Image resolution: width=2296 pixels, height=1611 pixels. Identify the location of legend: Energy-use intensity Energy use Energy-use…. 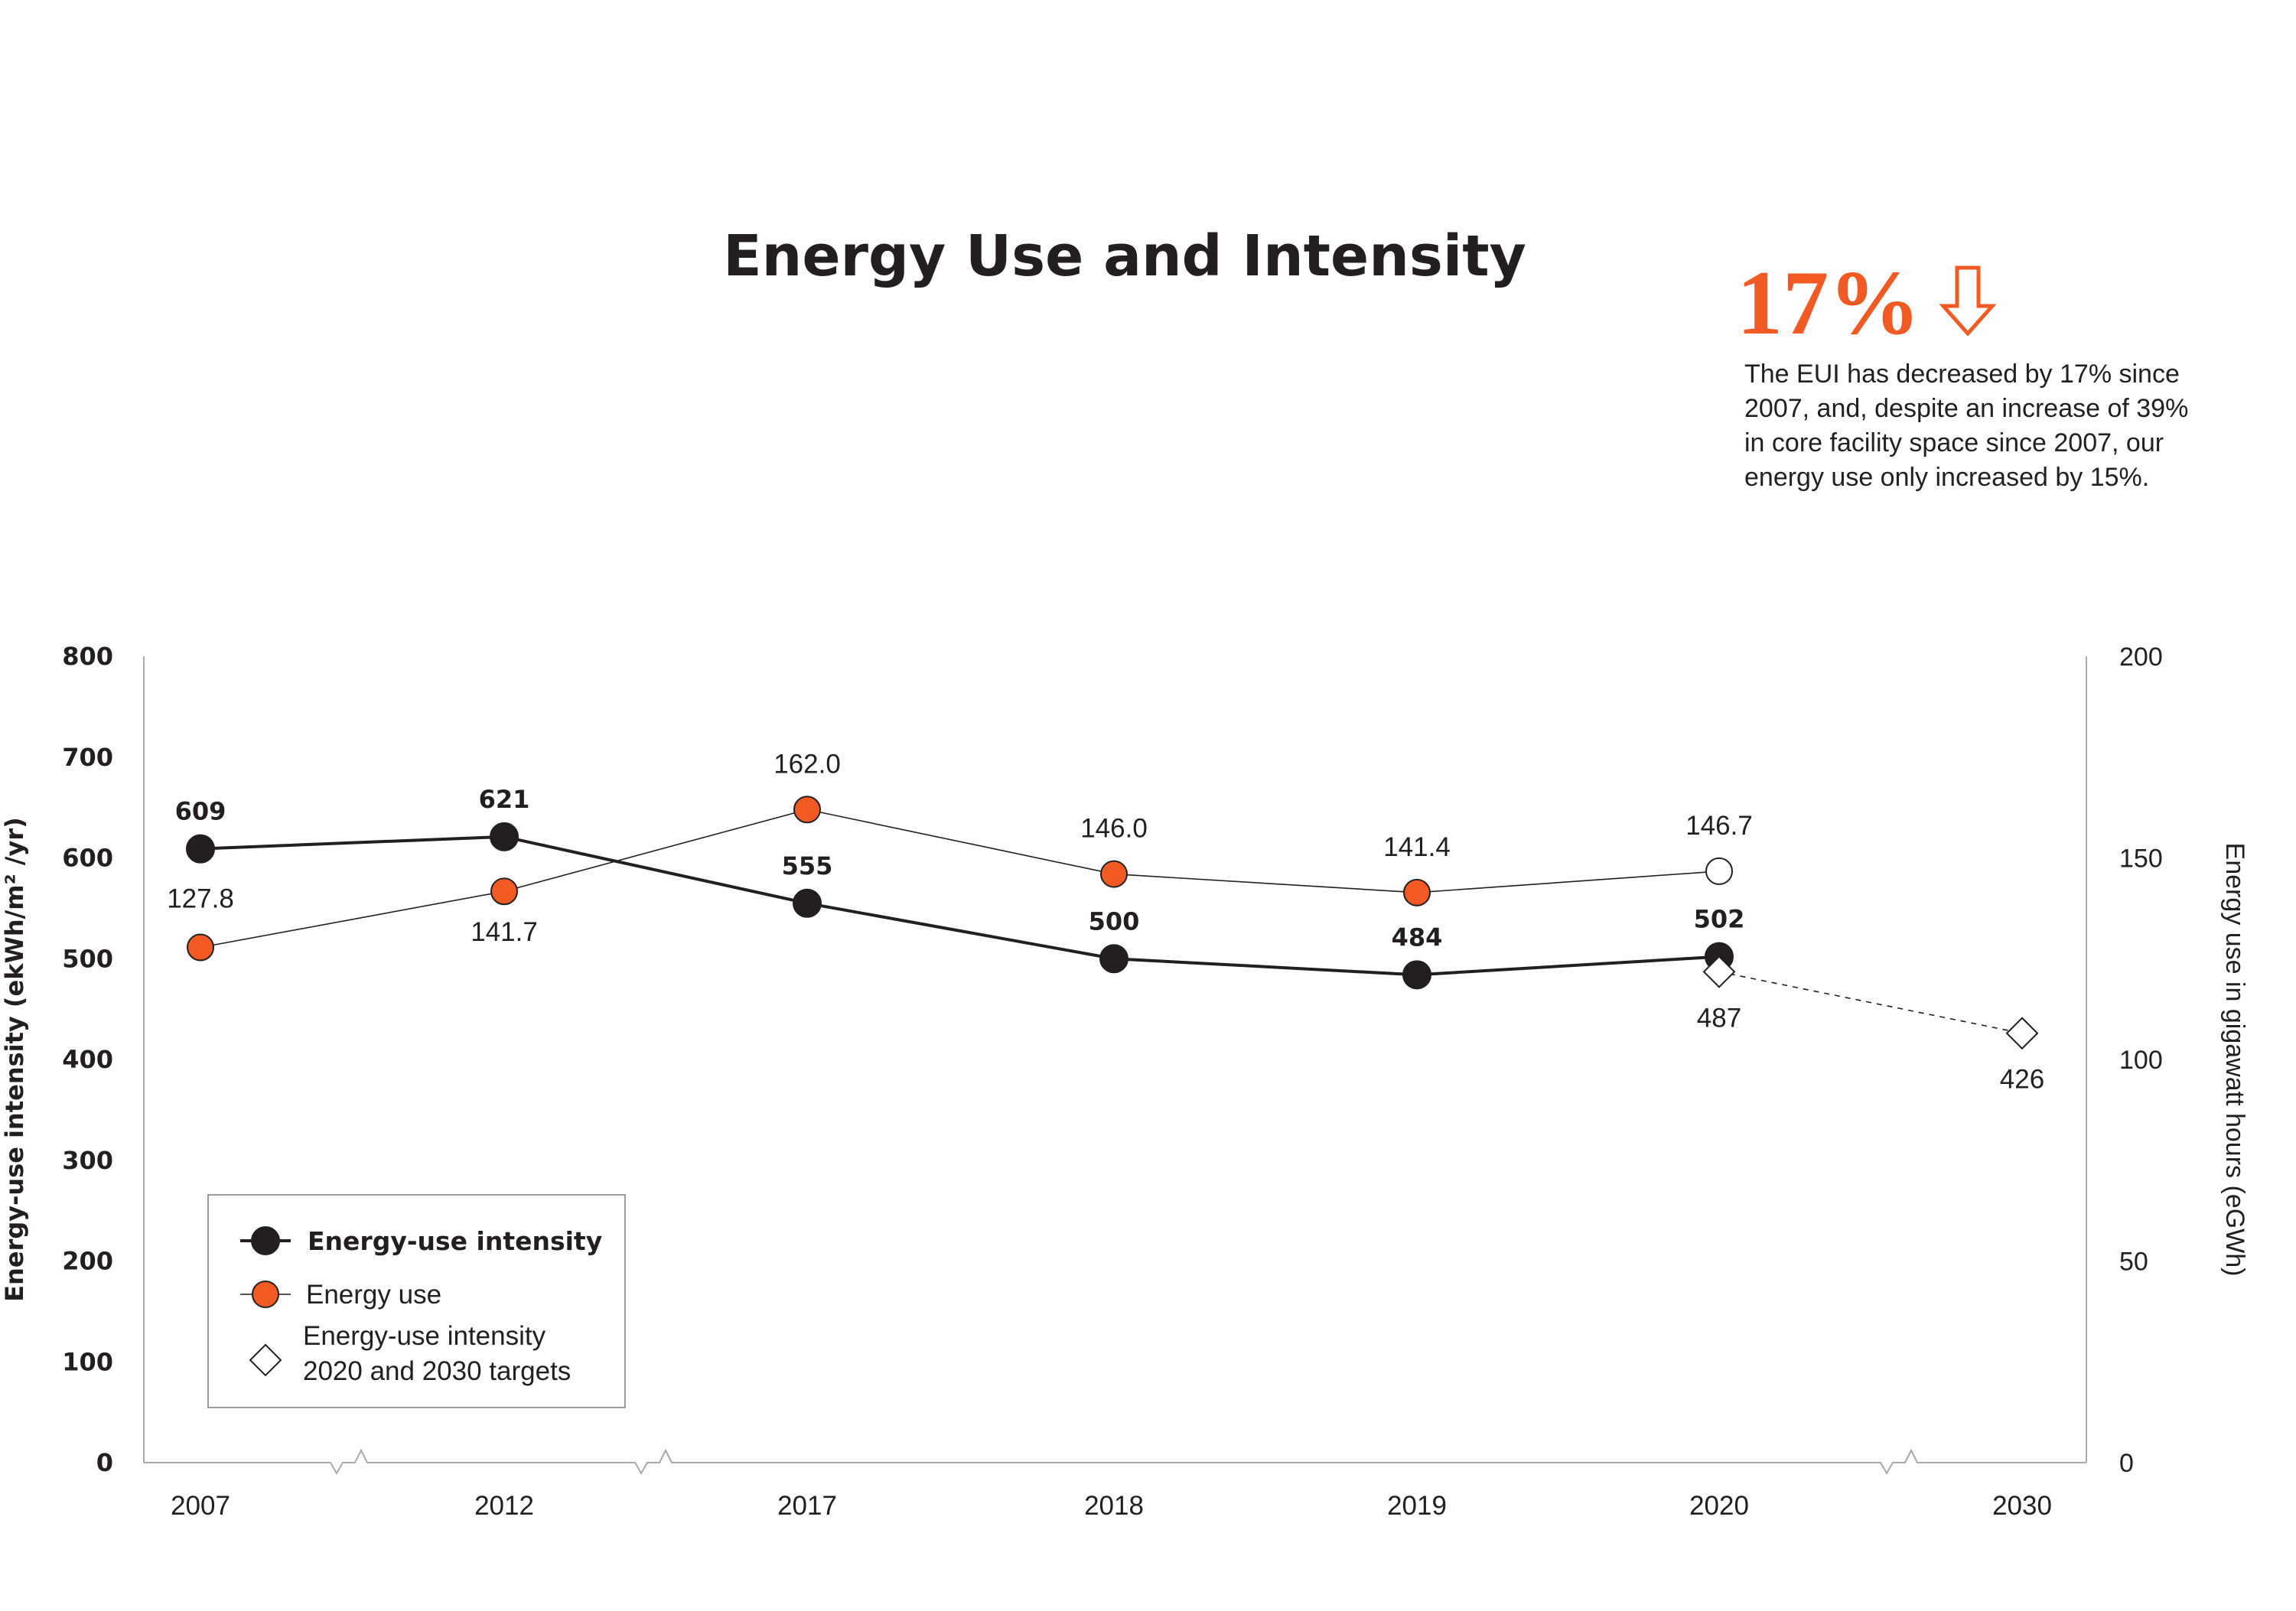
(417, 1301).